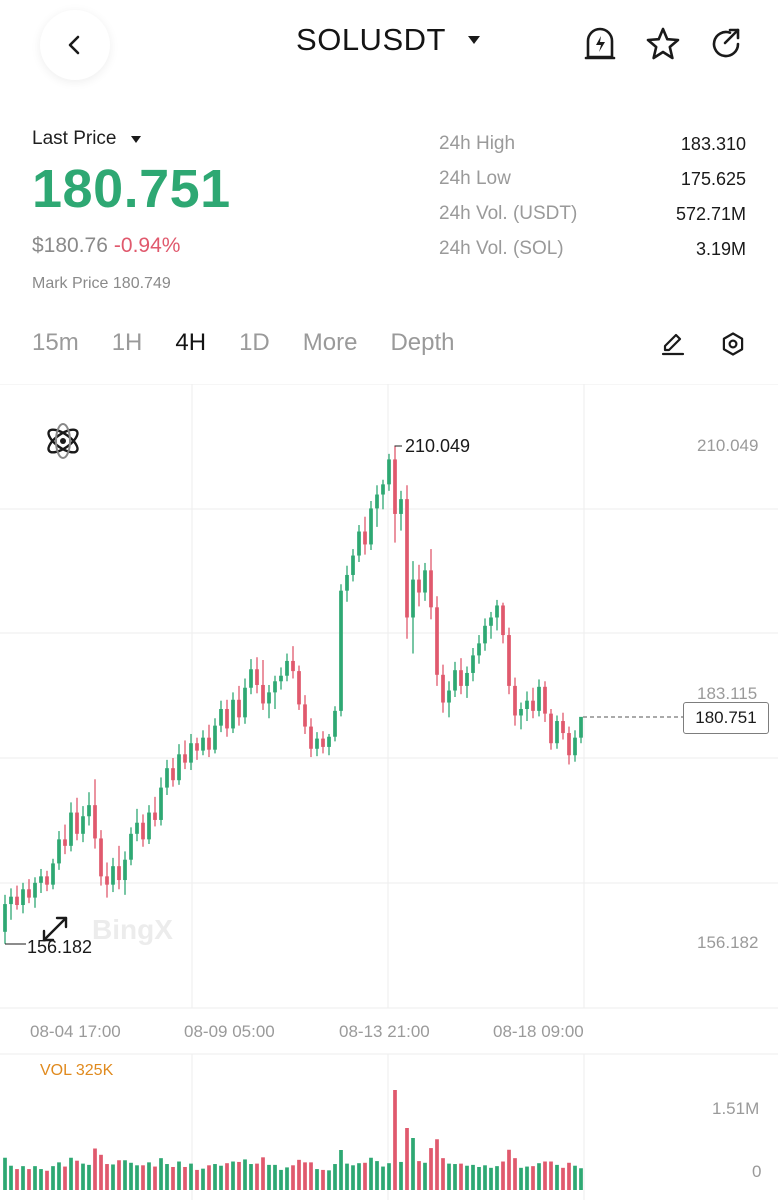 The height and width of the screenshot is (1200, 778). What do you see at coordinates (254, 342) in the screenshot?
I see `tab-1d: 1D` at bounding box center [254, 342].